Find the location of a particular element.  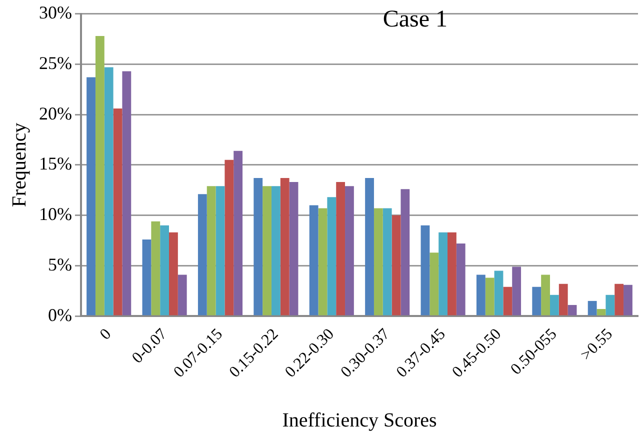

y-tick-label: 25% is located at coordinates (55, 62).